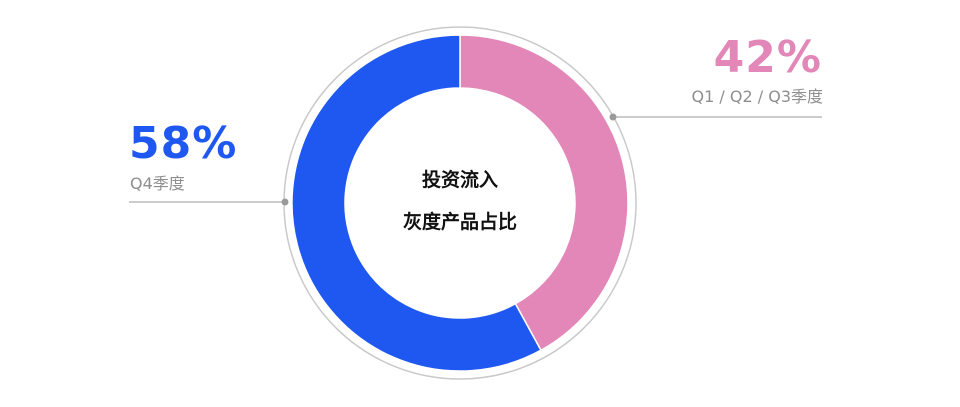 Image resolution: width=960 pixels, height=407 pixels. What do you see at coordinates (183, 143) in the screenshot?
I see `slice-percent-label-q4: 58%` at bounding box center [183, 143].